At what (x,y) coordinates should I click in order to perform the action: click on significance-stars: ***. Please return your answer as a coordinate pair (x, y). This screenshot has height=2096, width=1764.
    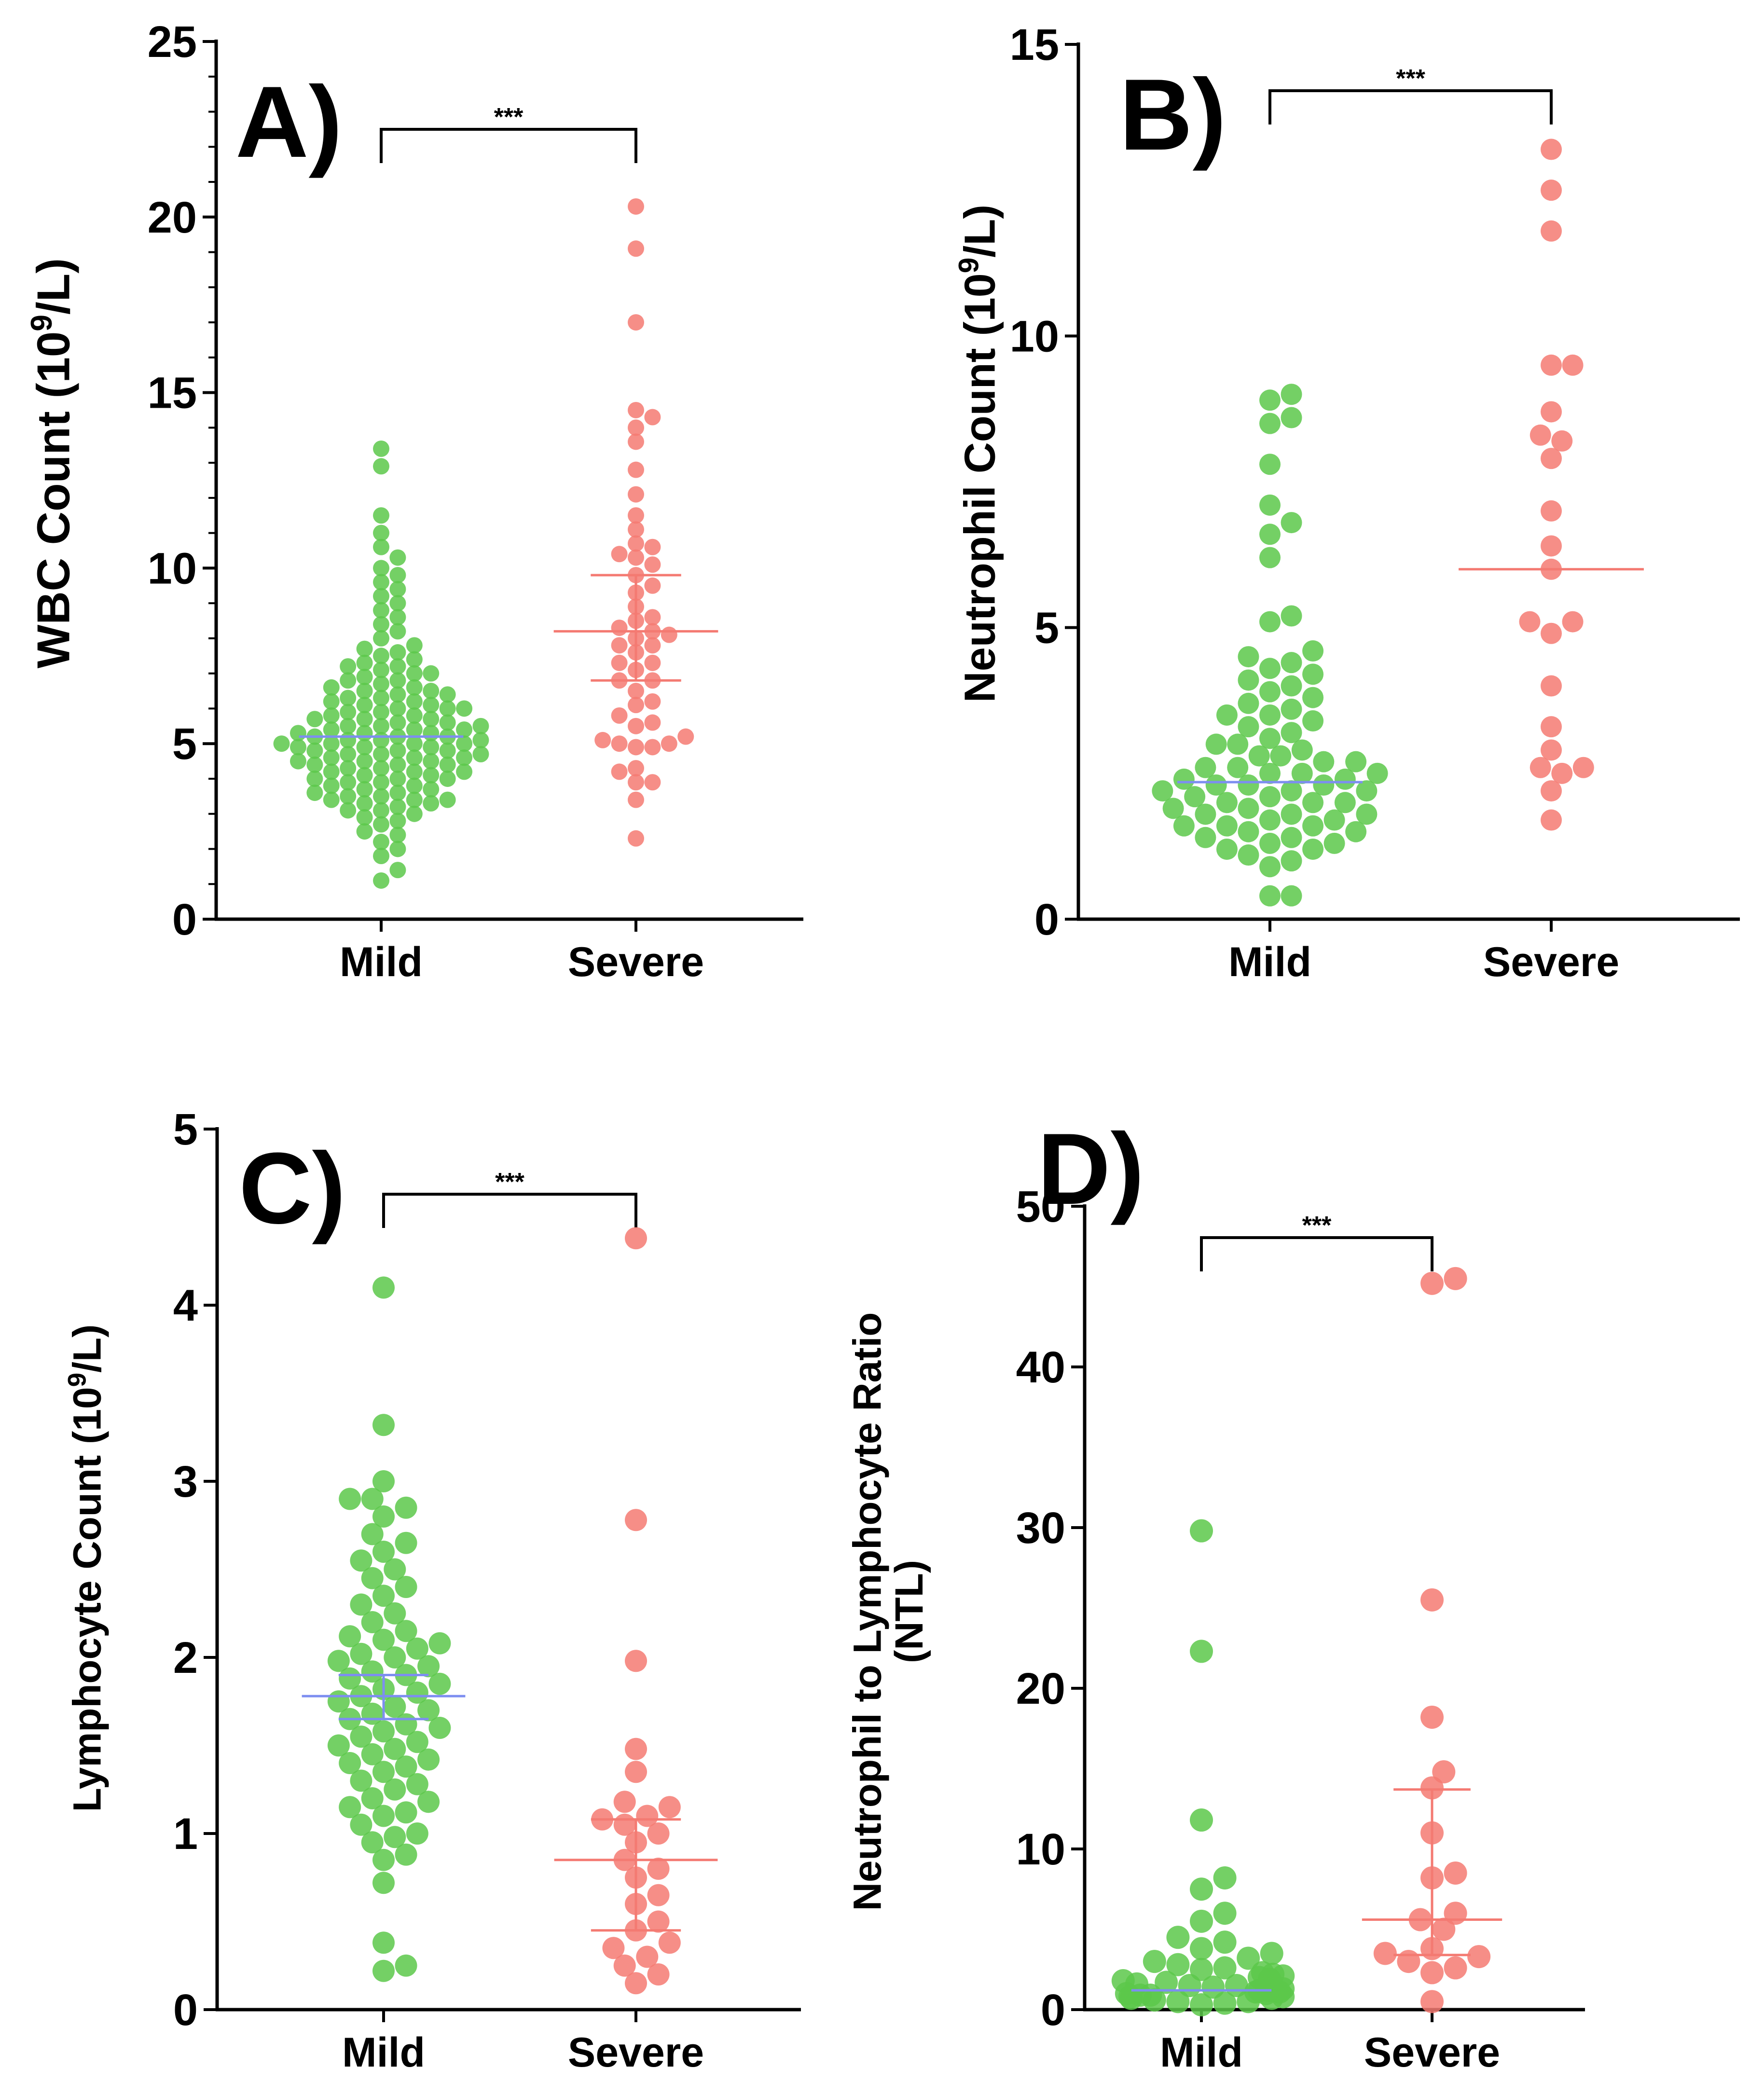
    Looking at the image, I should click on (1317, 1226).